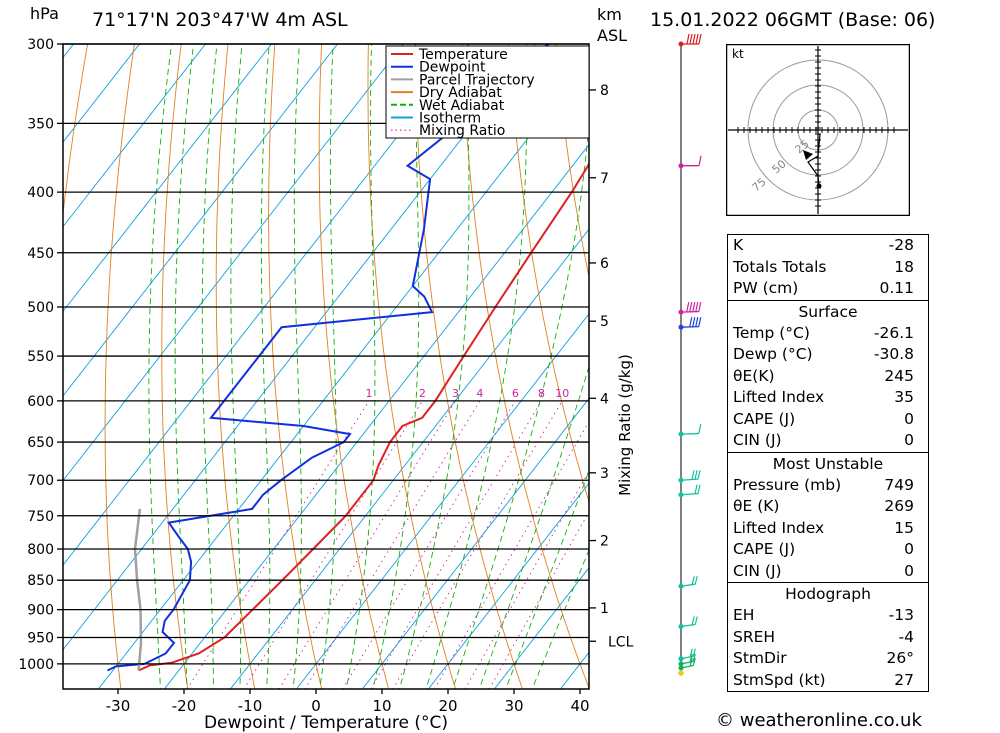 The height and width of the screenshot is (733, 1000). What do you see at coordinates (184, 706) in the screenshot?
I see `temperature-tick-label: -20` at bounding box center [184, 706].